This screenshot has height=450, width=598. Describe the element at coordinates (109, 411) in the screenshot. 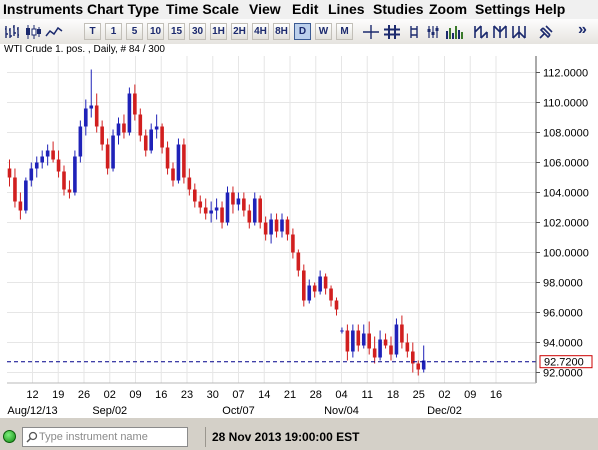

I see `x-month-label: Sep/02` at that location.